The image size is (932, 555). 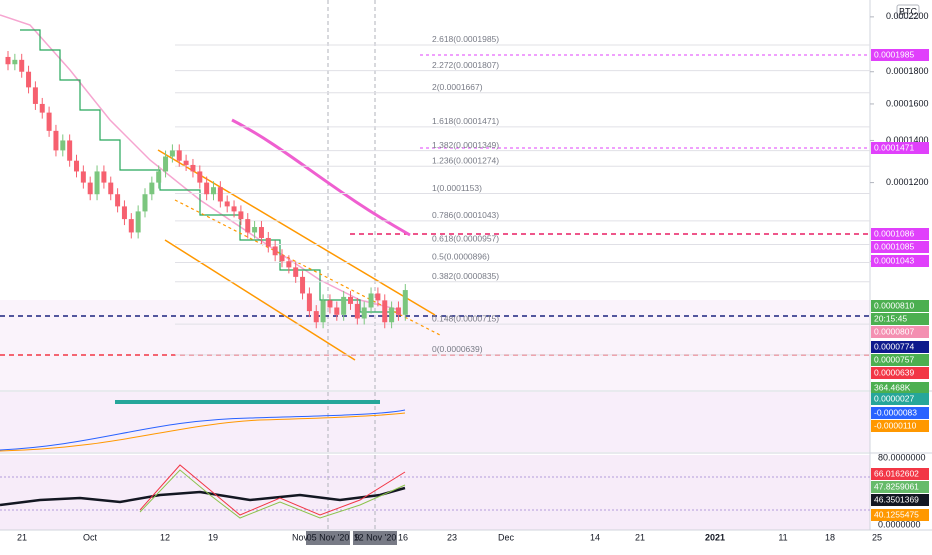 I want to click on badge-label: 0.0001086, so click(x=894, y=233).